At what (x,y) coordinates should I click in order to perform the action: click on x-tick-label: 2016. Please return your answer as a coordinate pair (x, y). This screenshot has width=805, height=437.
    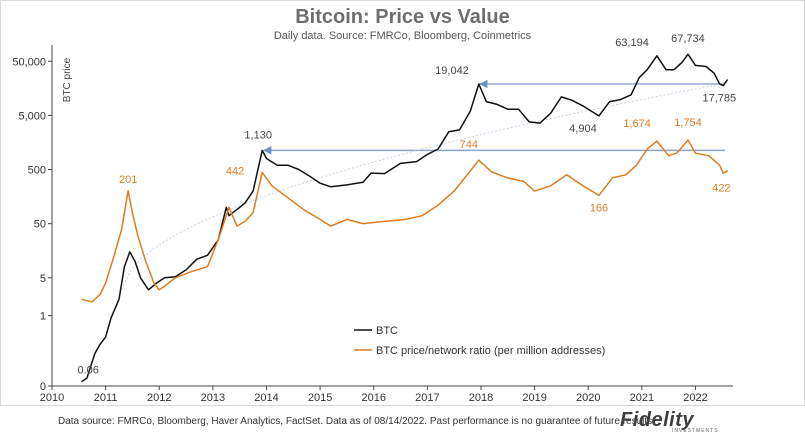
    Looking at the image, I should click on (373, 398).